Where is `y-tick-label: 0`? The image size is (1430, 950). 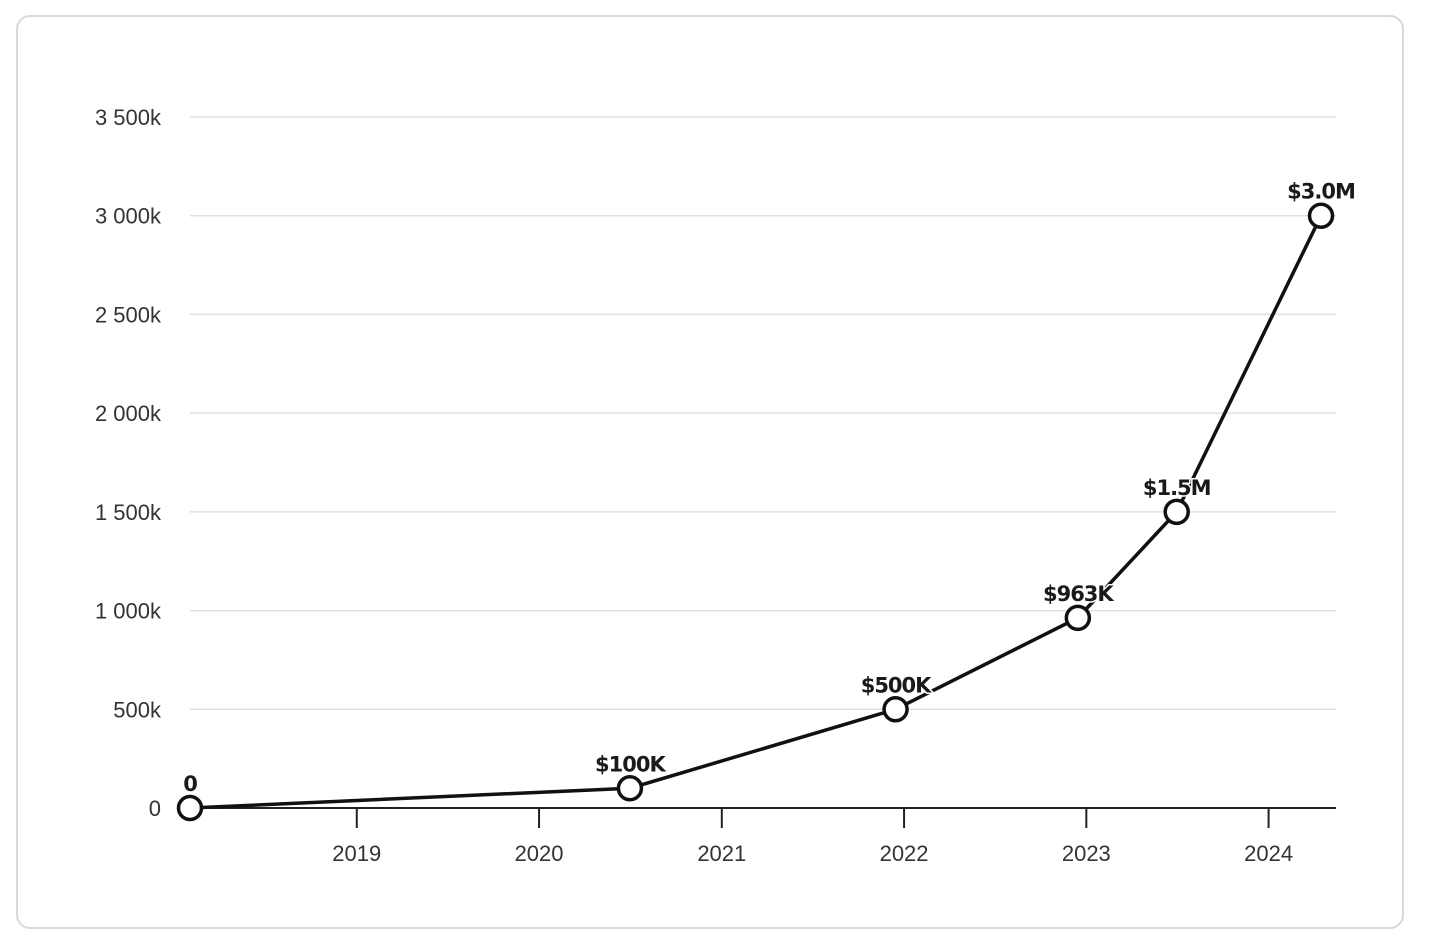 y-tick-label: 0 is located at coordinates (155, 808).